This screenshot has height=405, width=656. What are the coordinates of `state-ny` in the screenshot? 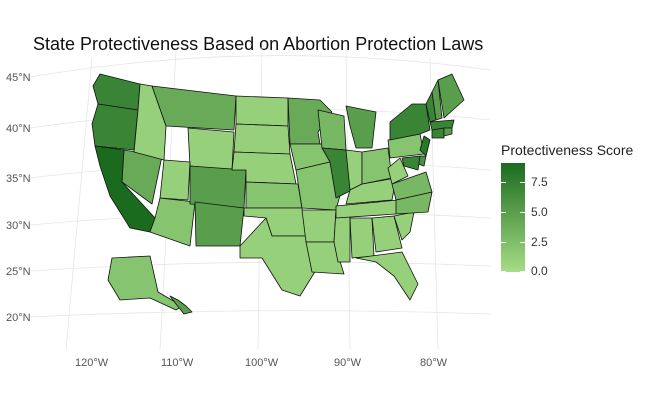 It's located at (410, 122).